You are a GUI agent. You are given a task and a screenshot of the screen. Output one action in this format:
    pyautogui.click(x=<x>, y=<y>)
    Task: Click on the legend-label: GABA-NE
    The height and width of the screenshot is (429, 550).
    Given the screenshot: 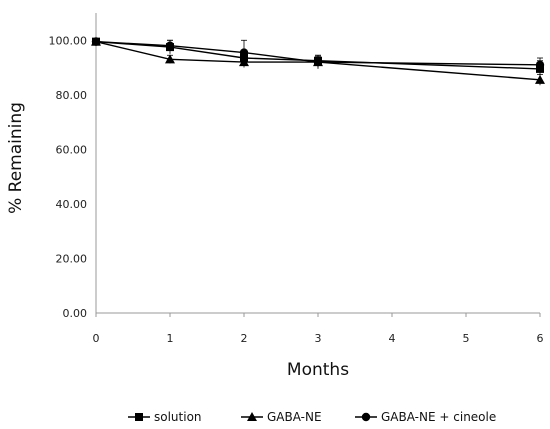 What is the action you would take?
    pyautogui.click(x=294, y=417)
    